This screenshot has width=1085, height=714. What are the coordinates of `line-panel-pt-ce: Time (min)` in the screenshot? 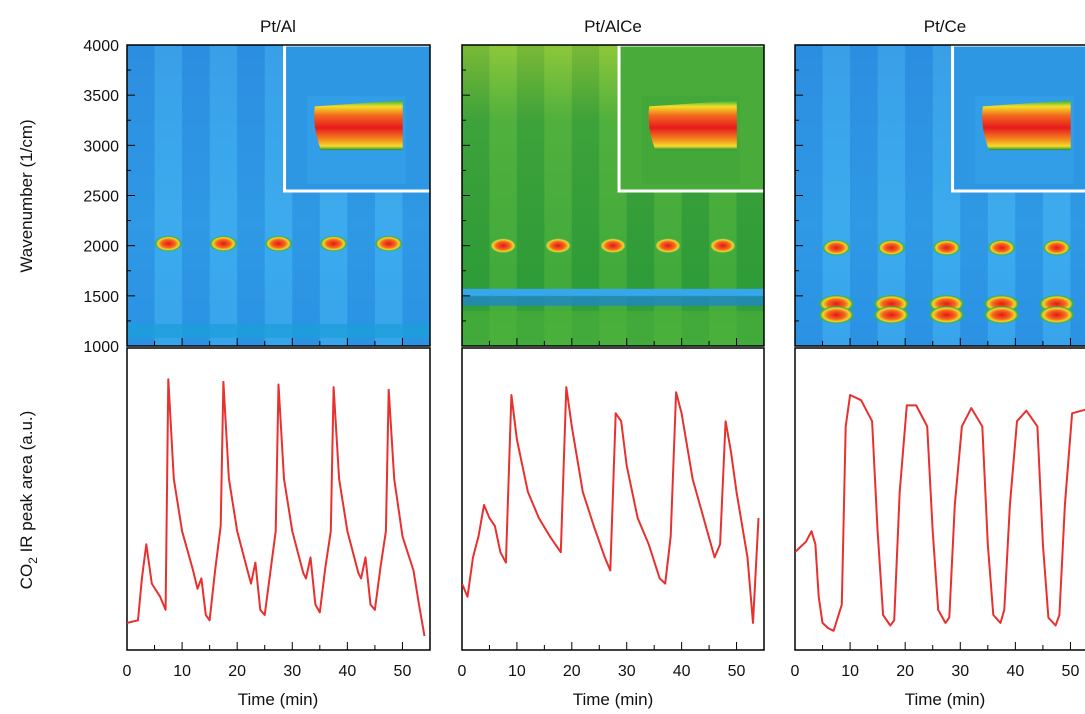 It's located at (939, 528).